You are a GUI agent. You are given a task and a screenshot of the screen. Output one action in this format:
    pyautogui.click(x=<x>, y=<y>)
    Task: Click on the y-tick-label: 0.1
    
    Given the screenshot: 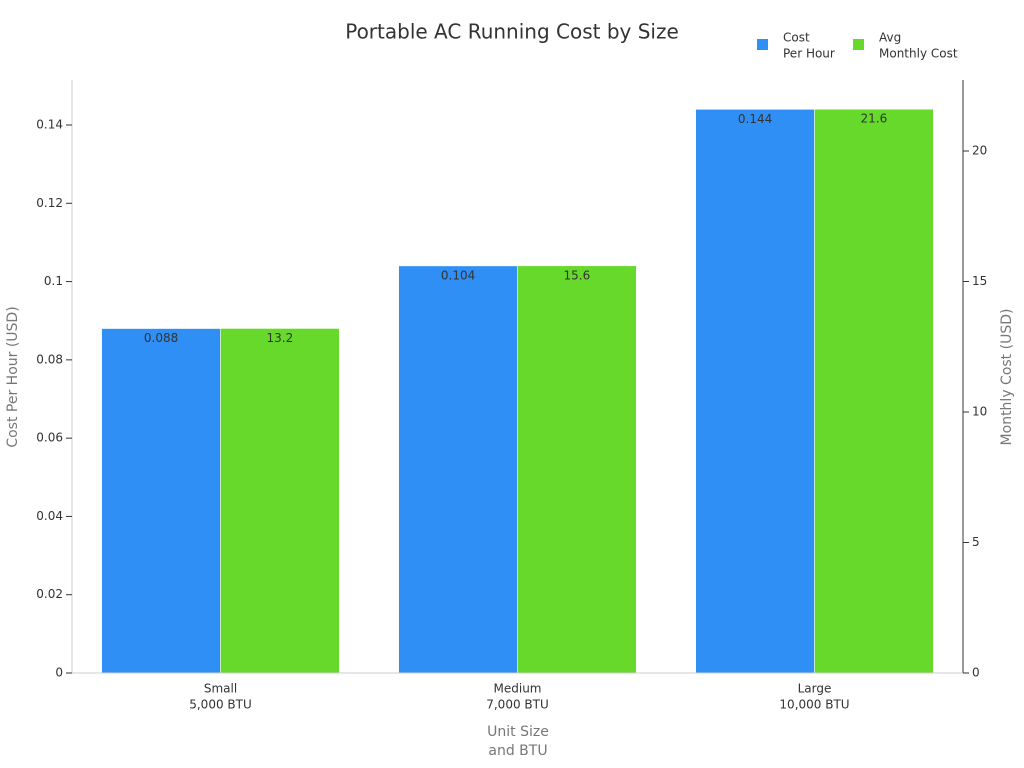 What is the action you would take?
    pyautogui.click(x=53, y=281)
    